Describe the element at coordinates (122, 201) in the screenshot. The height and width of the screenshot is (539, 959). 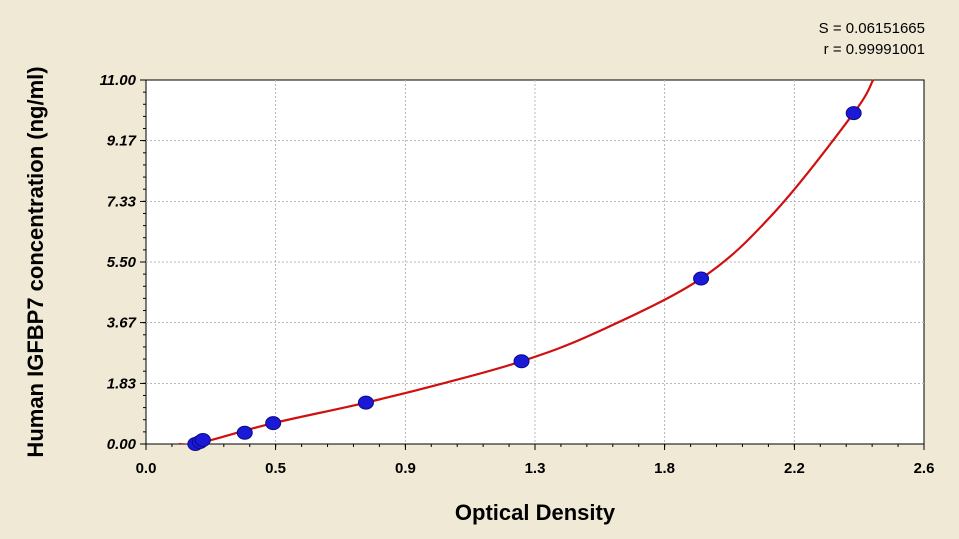
I see `y-tick-label: 7.33` at that location.